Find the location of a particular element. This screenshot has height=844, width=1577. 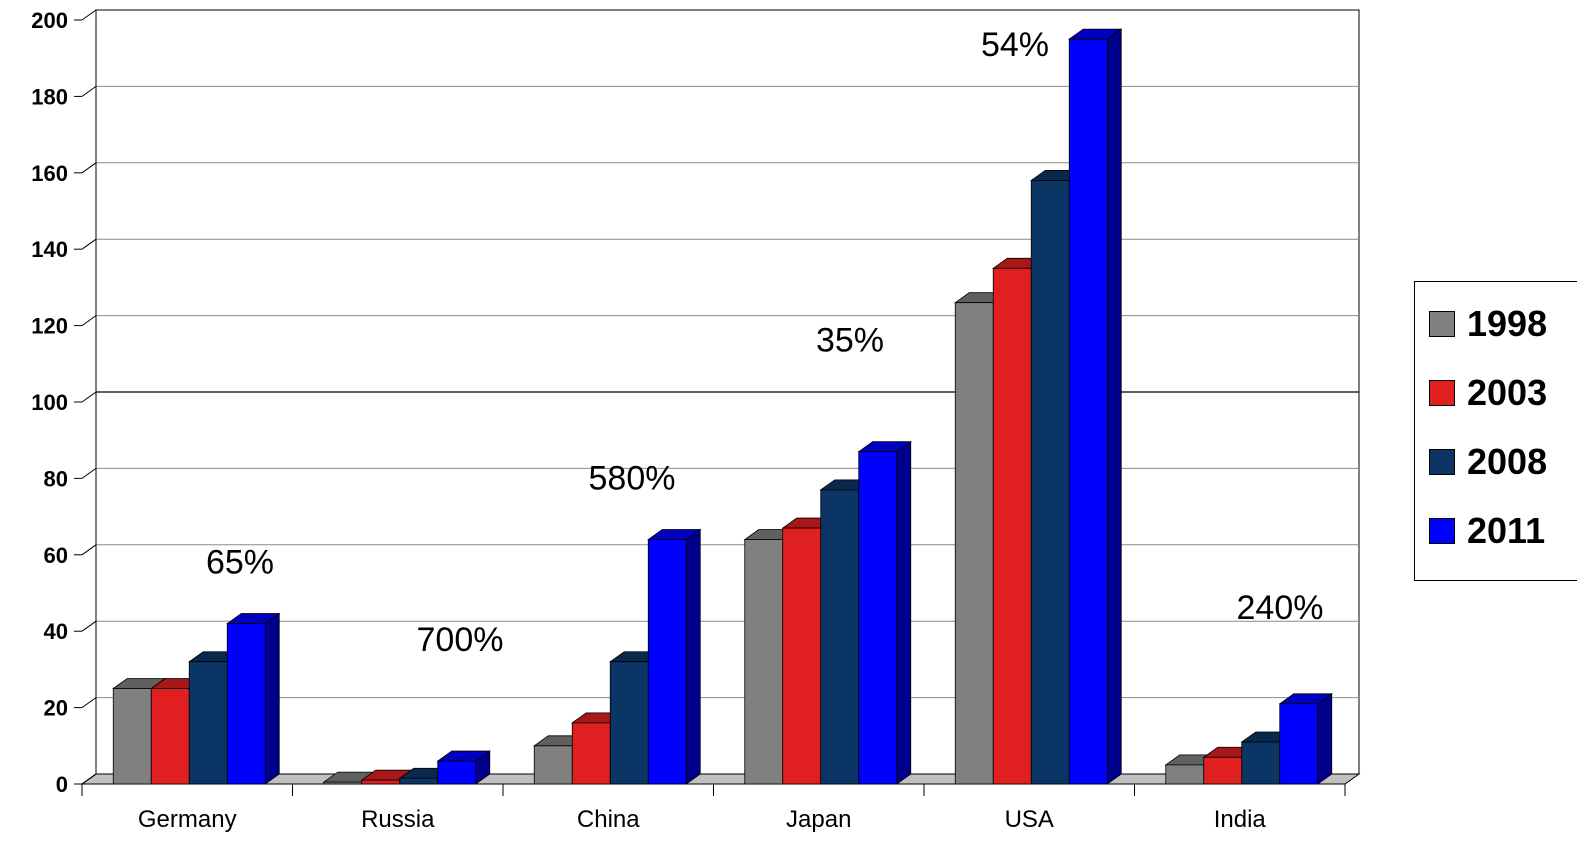

x-tick-label: India is located at coordinates (1240, 819).